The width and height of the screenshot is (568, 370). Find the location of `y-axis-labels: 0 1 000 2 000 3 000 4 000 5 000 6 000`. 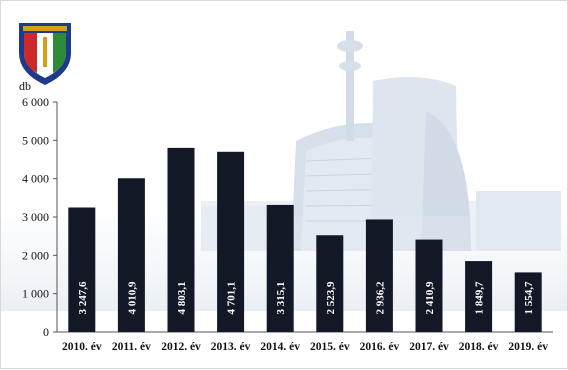

y-axis-labels: 0 1 000 2 000 3 000 4 000 5 000 6 000 is located at coordinates (35, 217).